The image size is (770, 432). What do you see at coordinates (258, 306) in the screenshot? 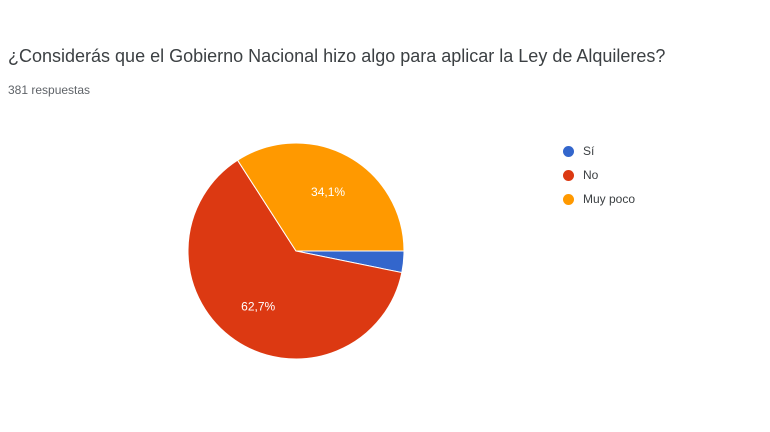
I see `slice-data-label-no: 62,7%` at bounding box center [258, 306].